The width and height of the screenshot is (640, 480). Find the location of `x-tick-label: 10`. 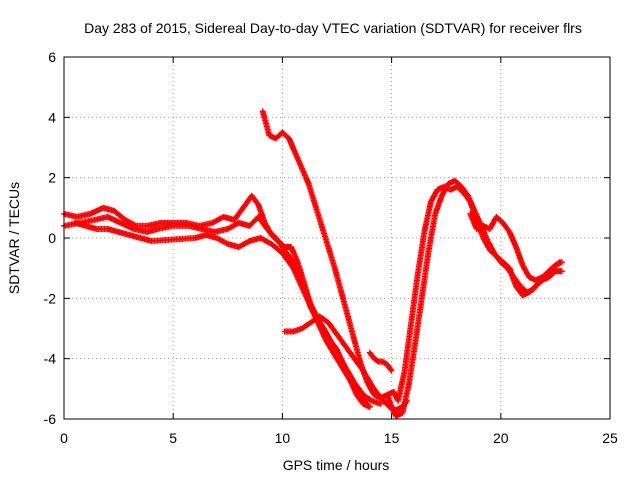

x-tick-label: 10 is located at coordinates (283, 438).